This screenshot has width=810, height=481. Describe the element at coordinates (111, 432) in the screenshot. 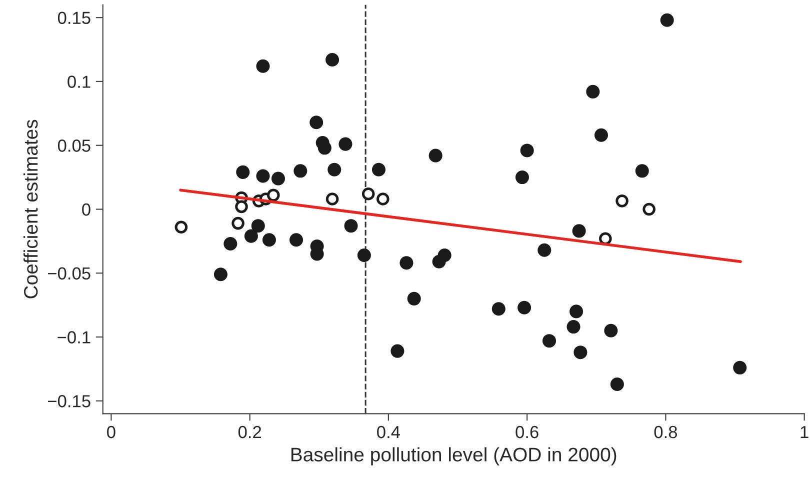

I see `x-tick-label: 0` at that location.